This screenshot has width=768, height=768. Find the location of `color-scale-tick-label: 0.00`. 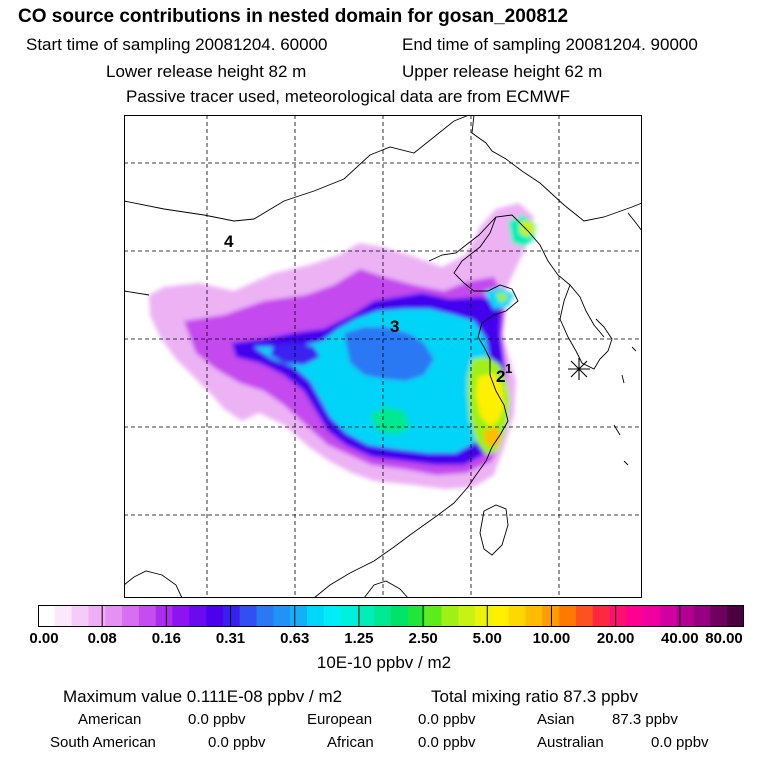

color-scale-tick-label: 0.00 is located at coordinates (44, 638).